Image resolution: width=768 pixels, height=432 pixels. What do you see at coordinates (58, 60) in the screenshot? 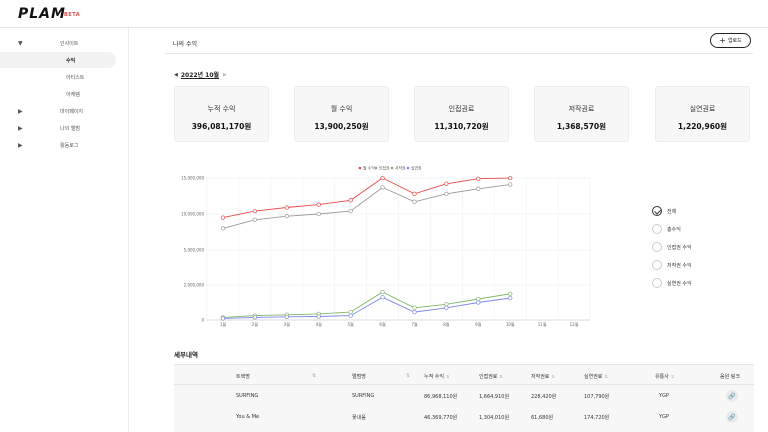
I see `sidebar-item-revenue: 수익` at bounding box center [58, 60].